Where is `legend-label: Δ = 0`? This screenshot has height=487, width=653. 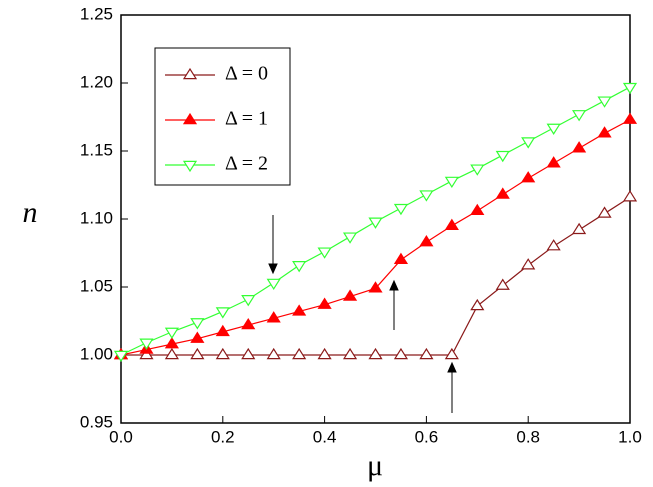
legend-label: Δ = 0 is located at coordinates (246, 74).